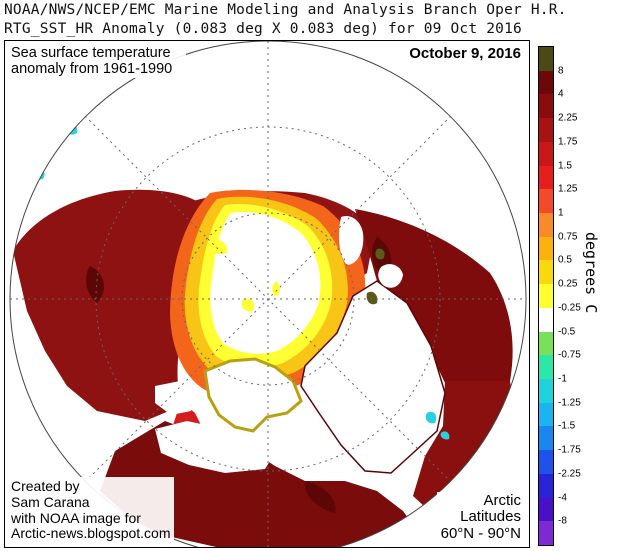 The width and height of the screenshot is (640, 551). I want to click on colorbar-tick-label: 4, so click(561, 94).